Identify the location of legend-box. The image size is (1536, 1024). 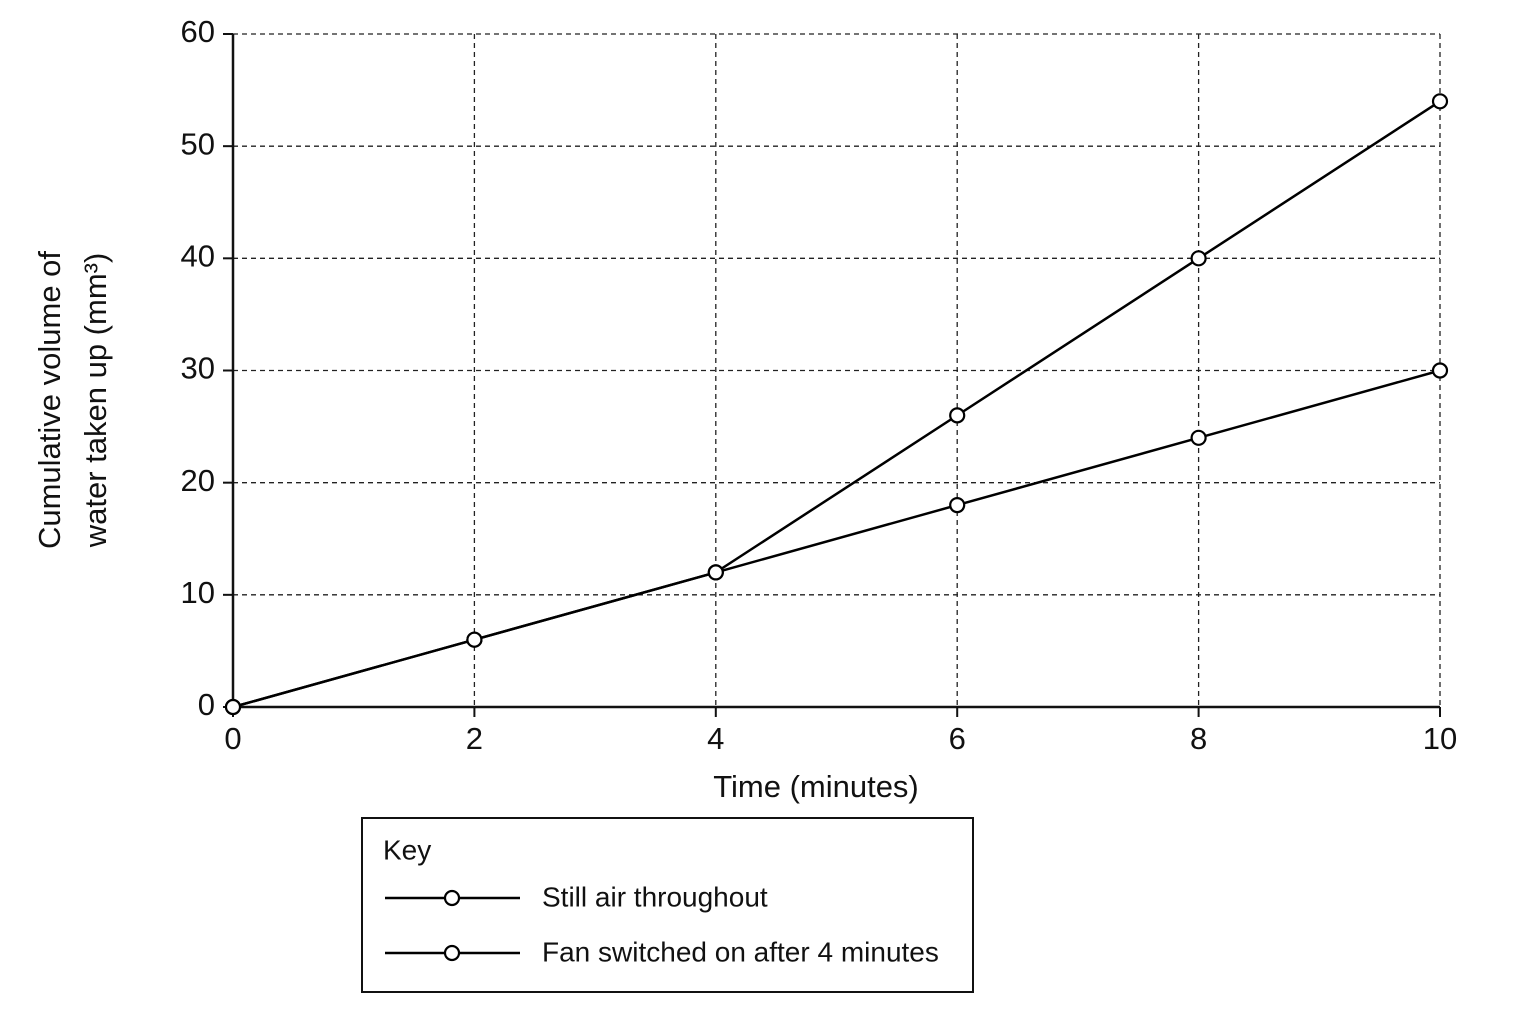
(667, 905).